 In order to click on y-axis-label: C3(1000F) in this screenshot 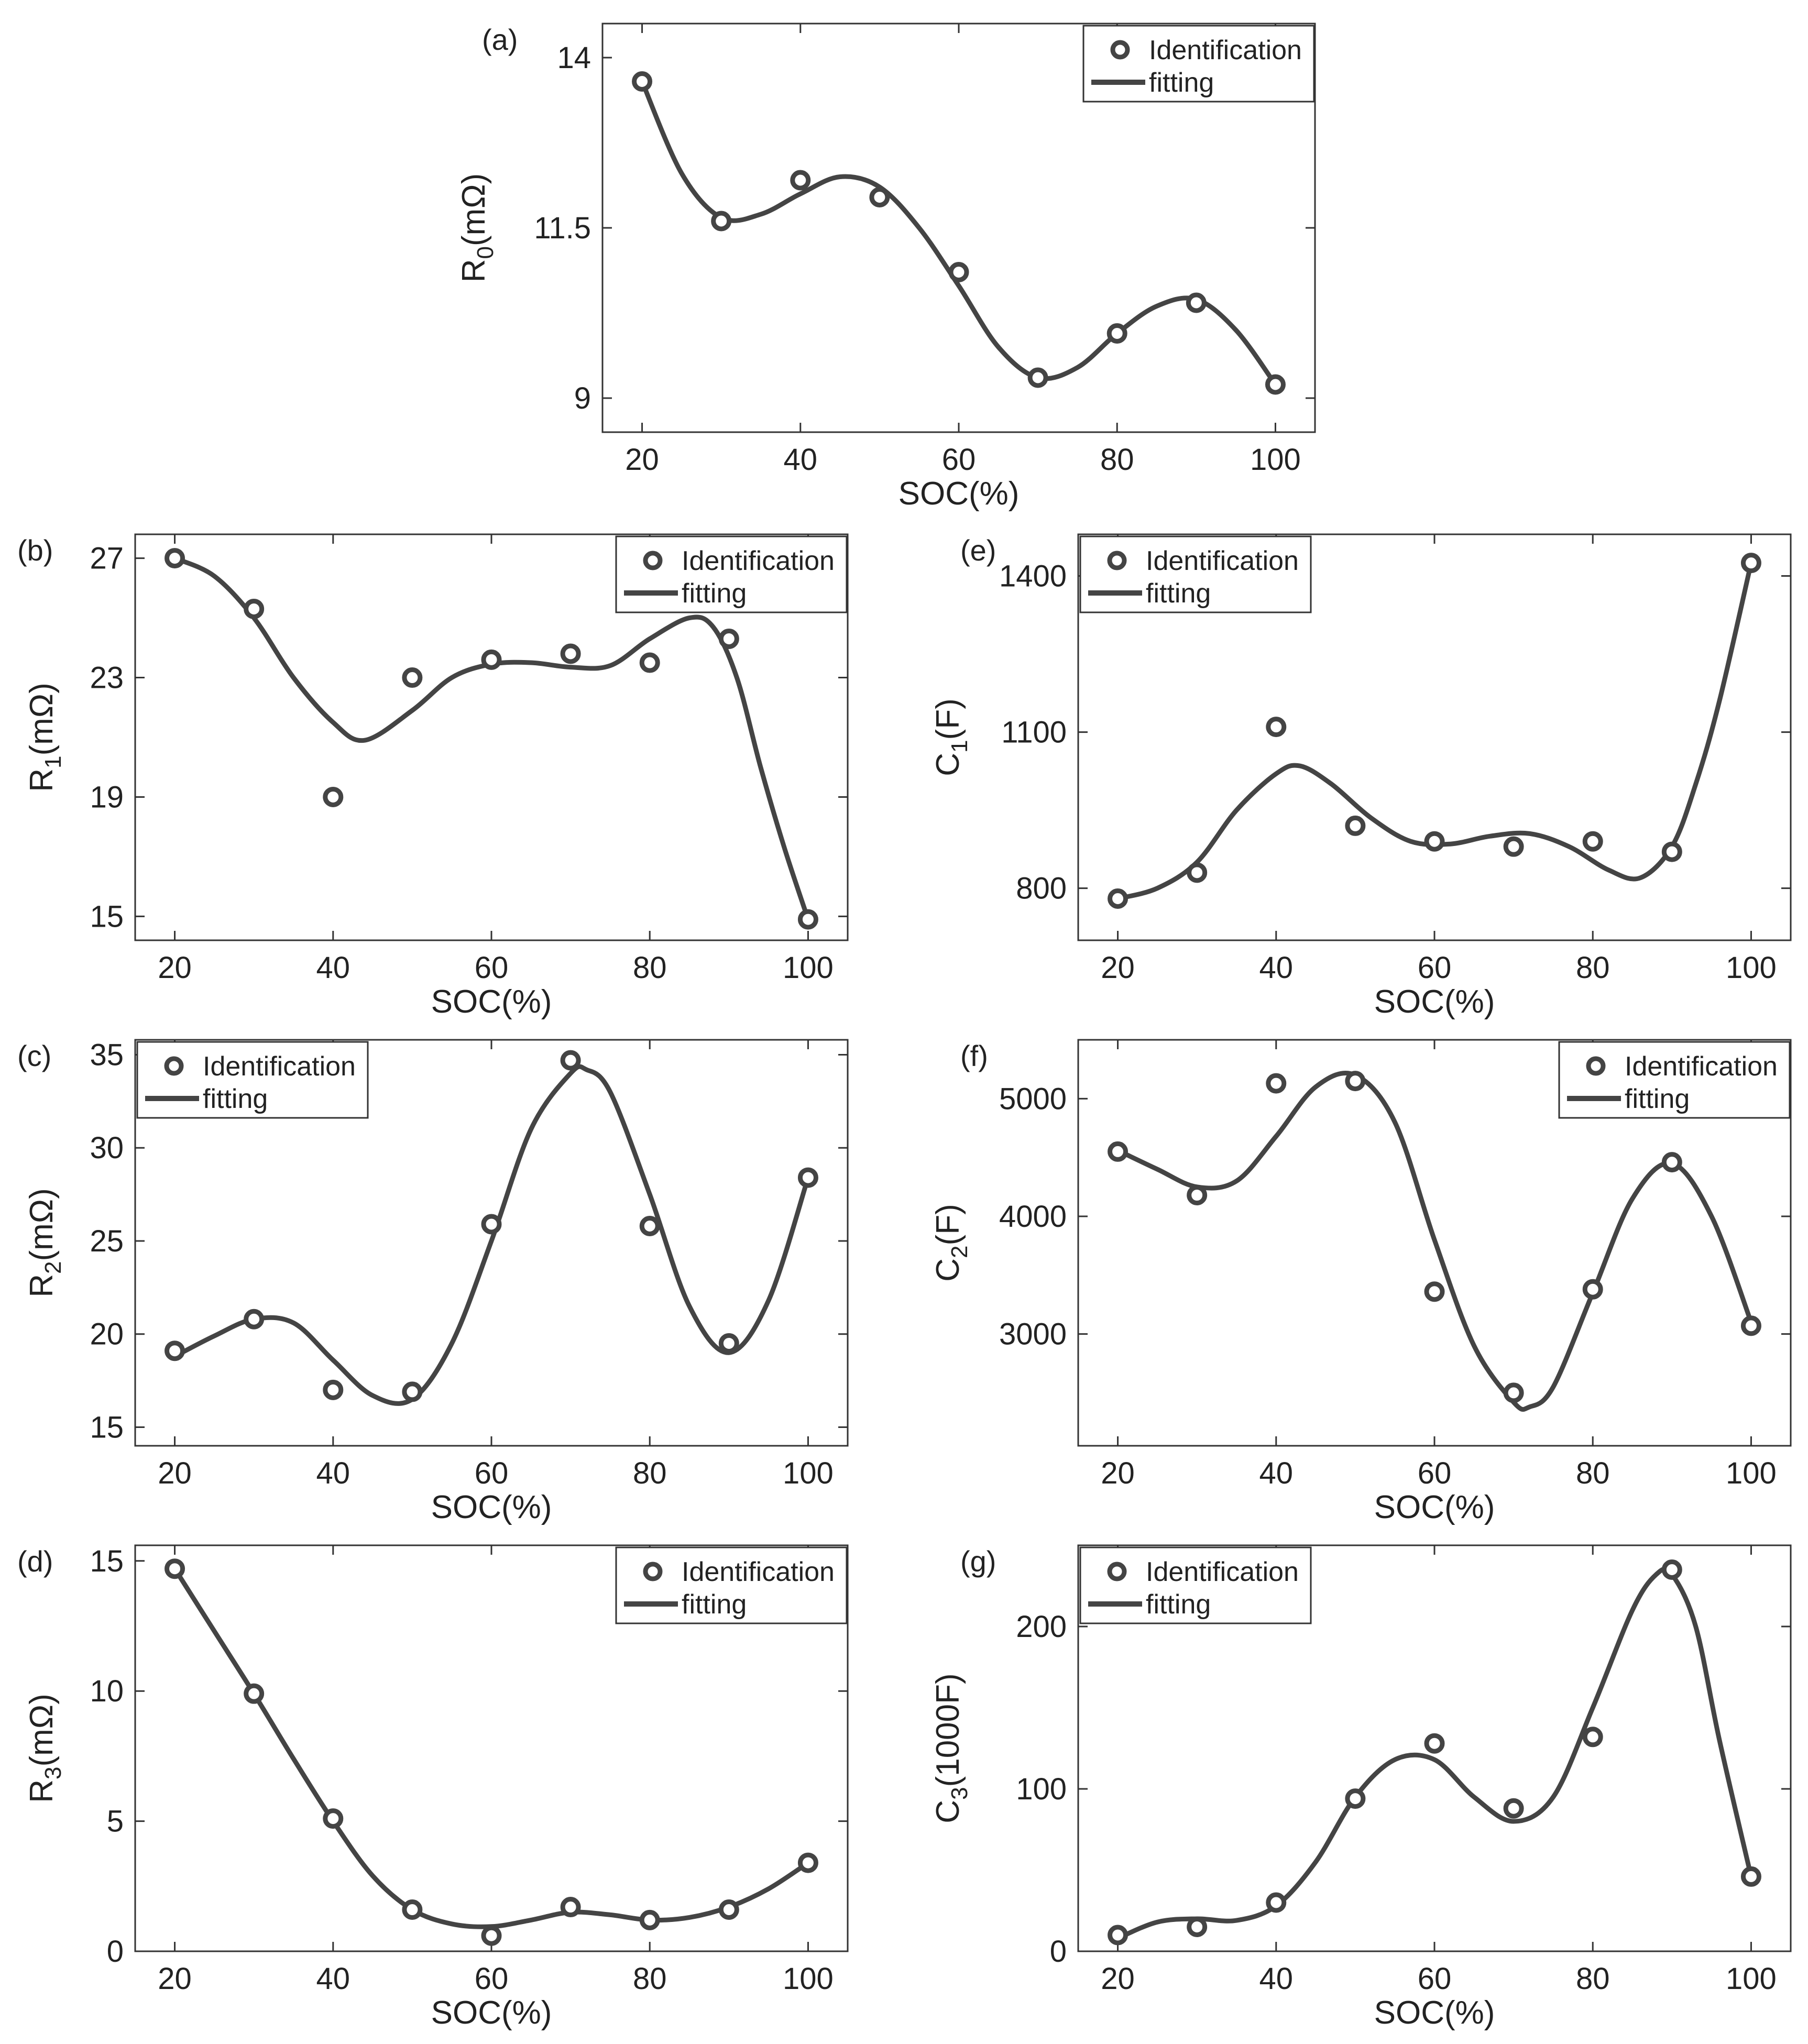, I will do `click(951, 1748)`.